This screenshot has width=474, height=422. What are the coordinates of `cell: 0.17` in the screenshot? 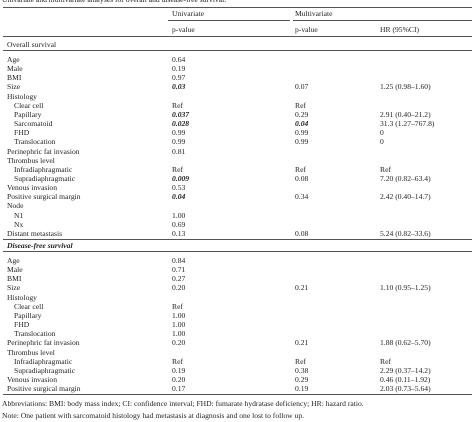 It's located at (179, 389).